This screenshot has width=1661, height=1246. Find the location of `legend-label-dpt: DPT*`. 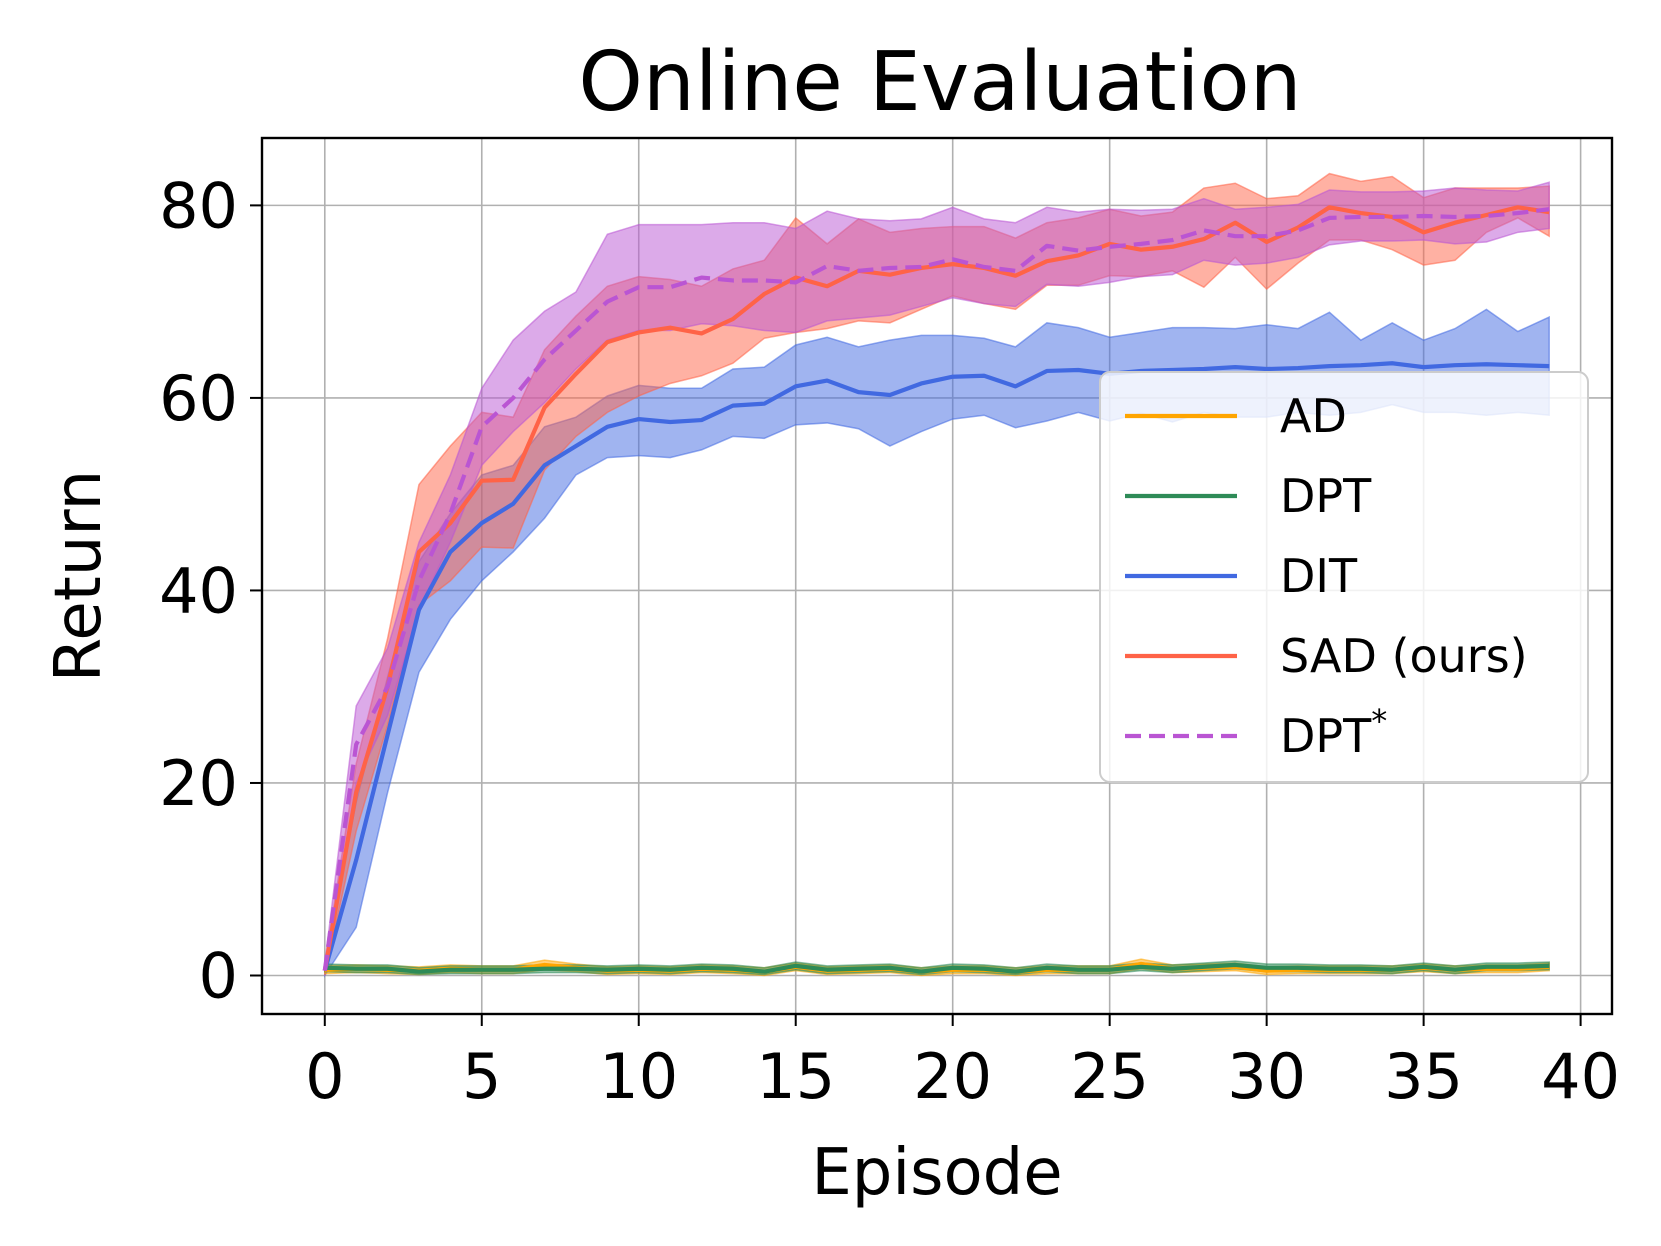

legend-label-dpt: DPT* is located at coordinates (1333, 732).